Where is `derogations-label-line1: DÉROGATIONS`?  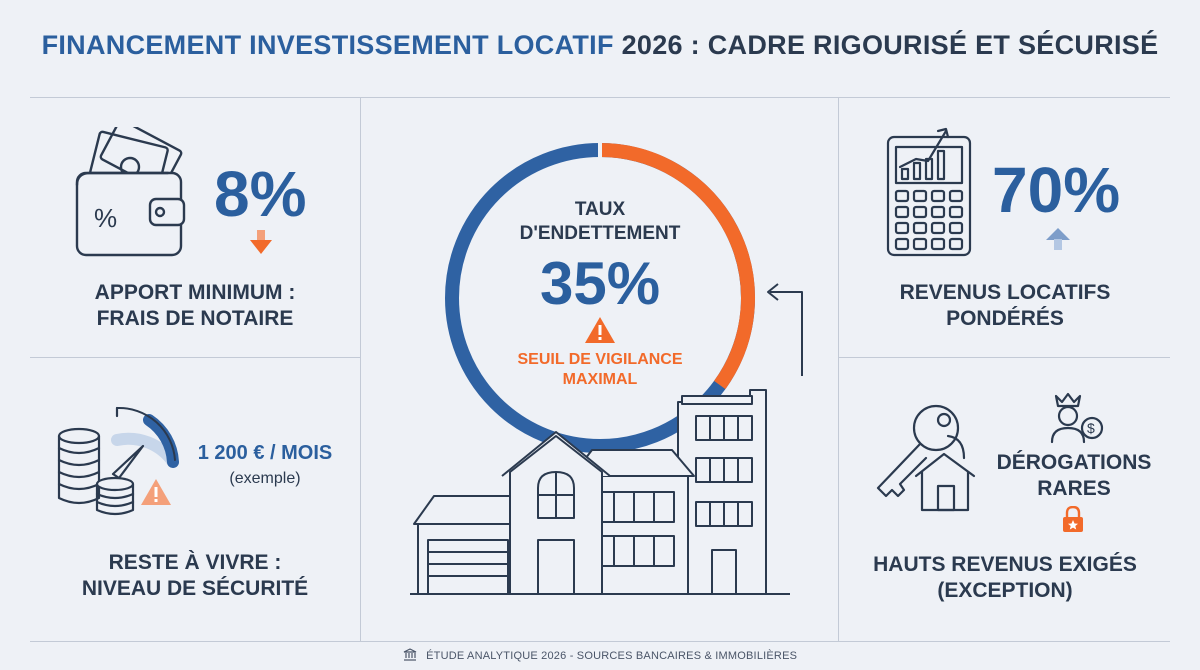 derogations-label-line1: DÉROGATIONS is located at coordinates (1074, 462).